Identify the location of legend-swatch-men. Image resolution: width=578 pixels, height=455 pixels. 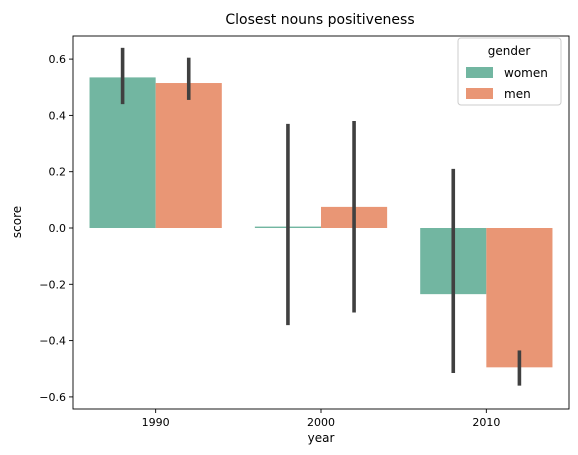
(479, 93).